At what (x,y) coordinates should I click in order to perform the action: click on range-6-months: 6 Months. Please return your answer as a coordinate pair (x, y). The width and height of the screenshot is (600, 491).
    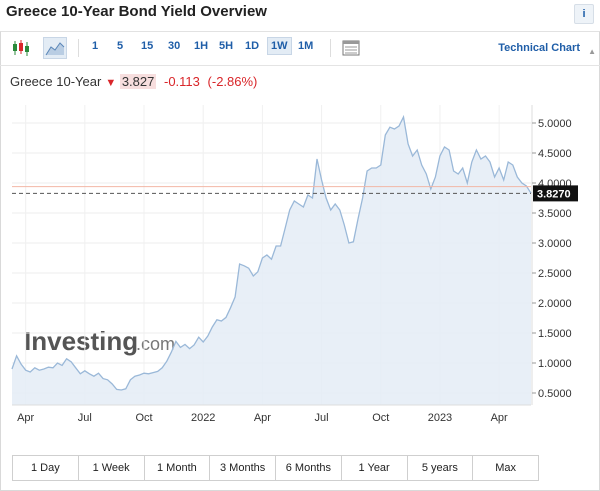
    Looking at the image, I should click on (308, 468).